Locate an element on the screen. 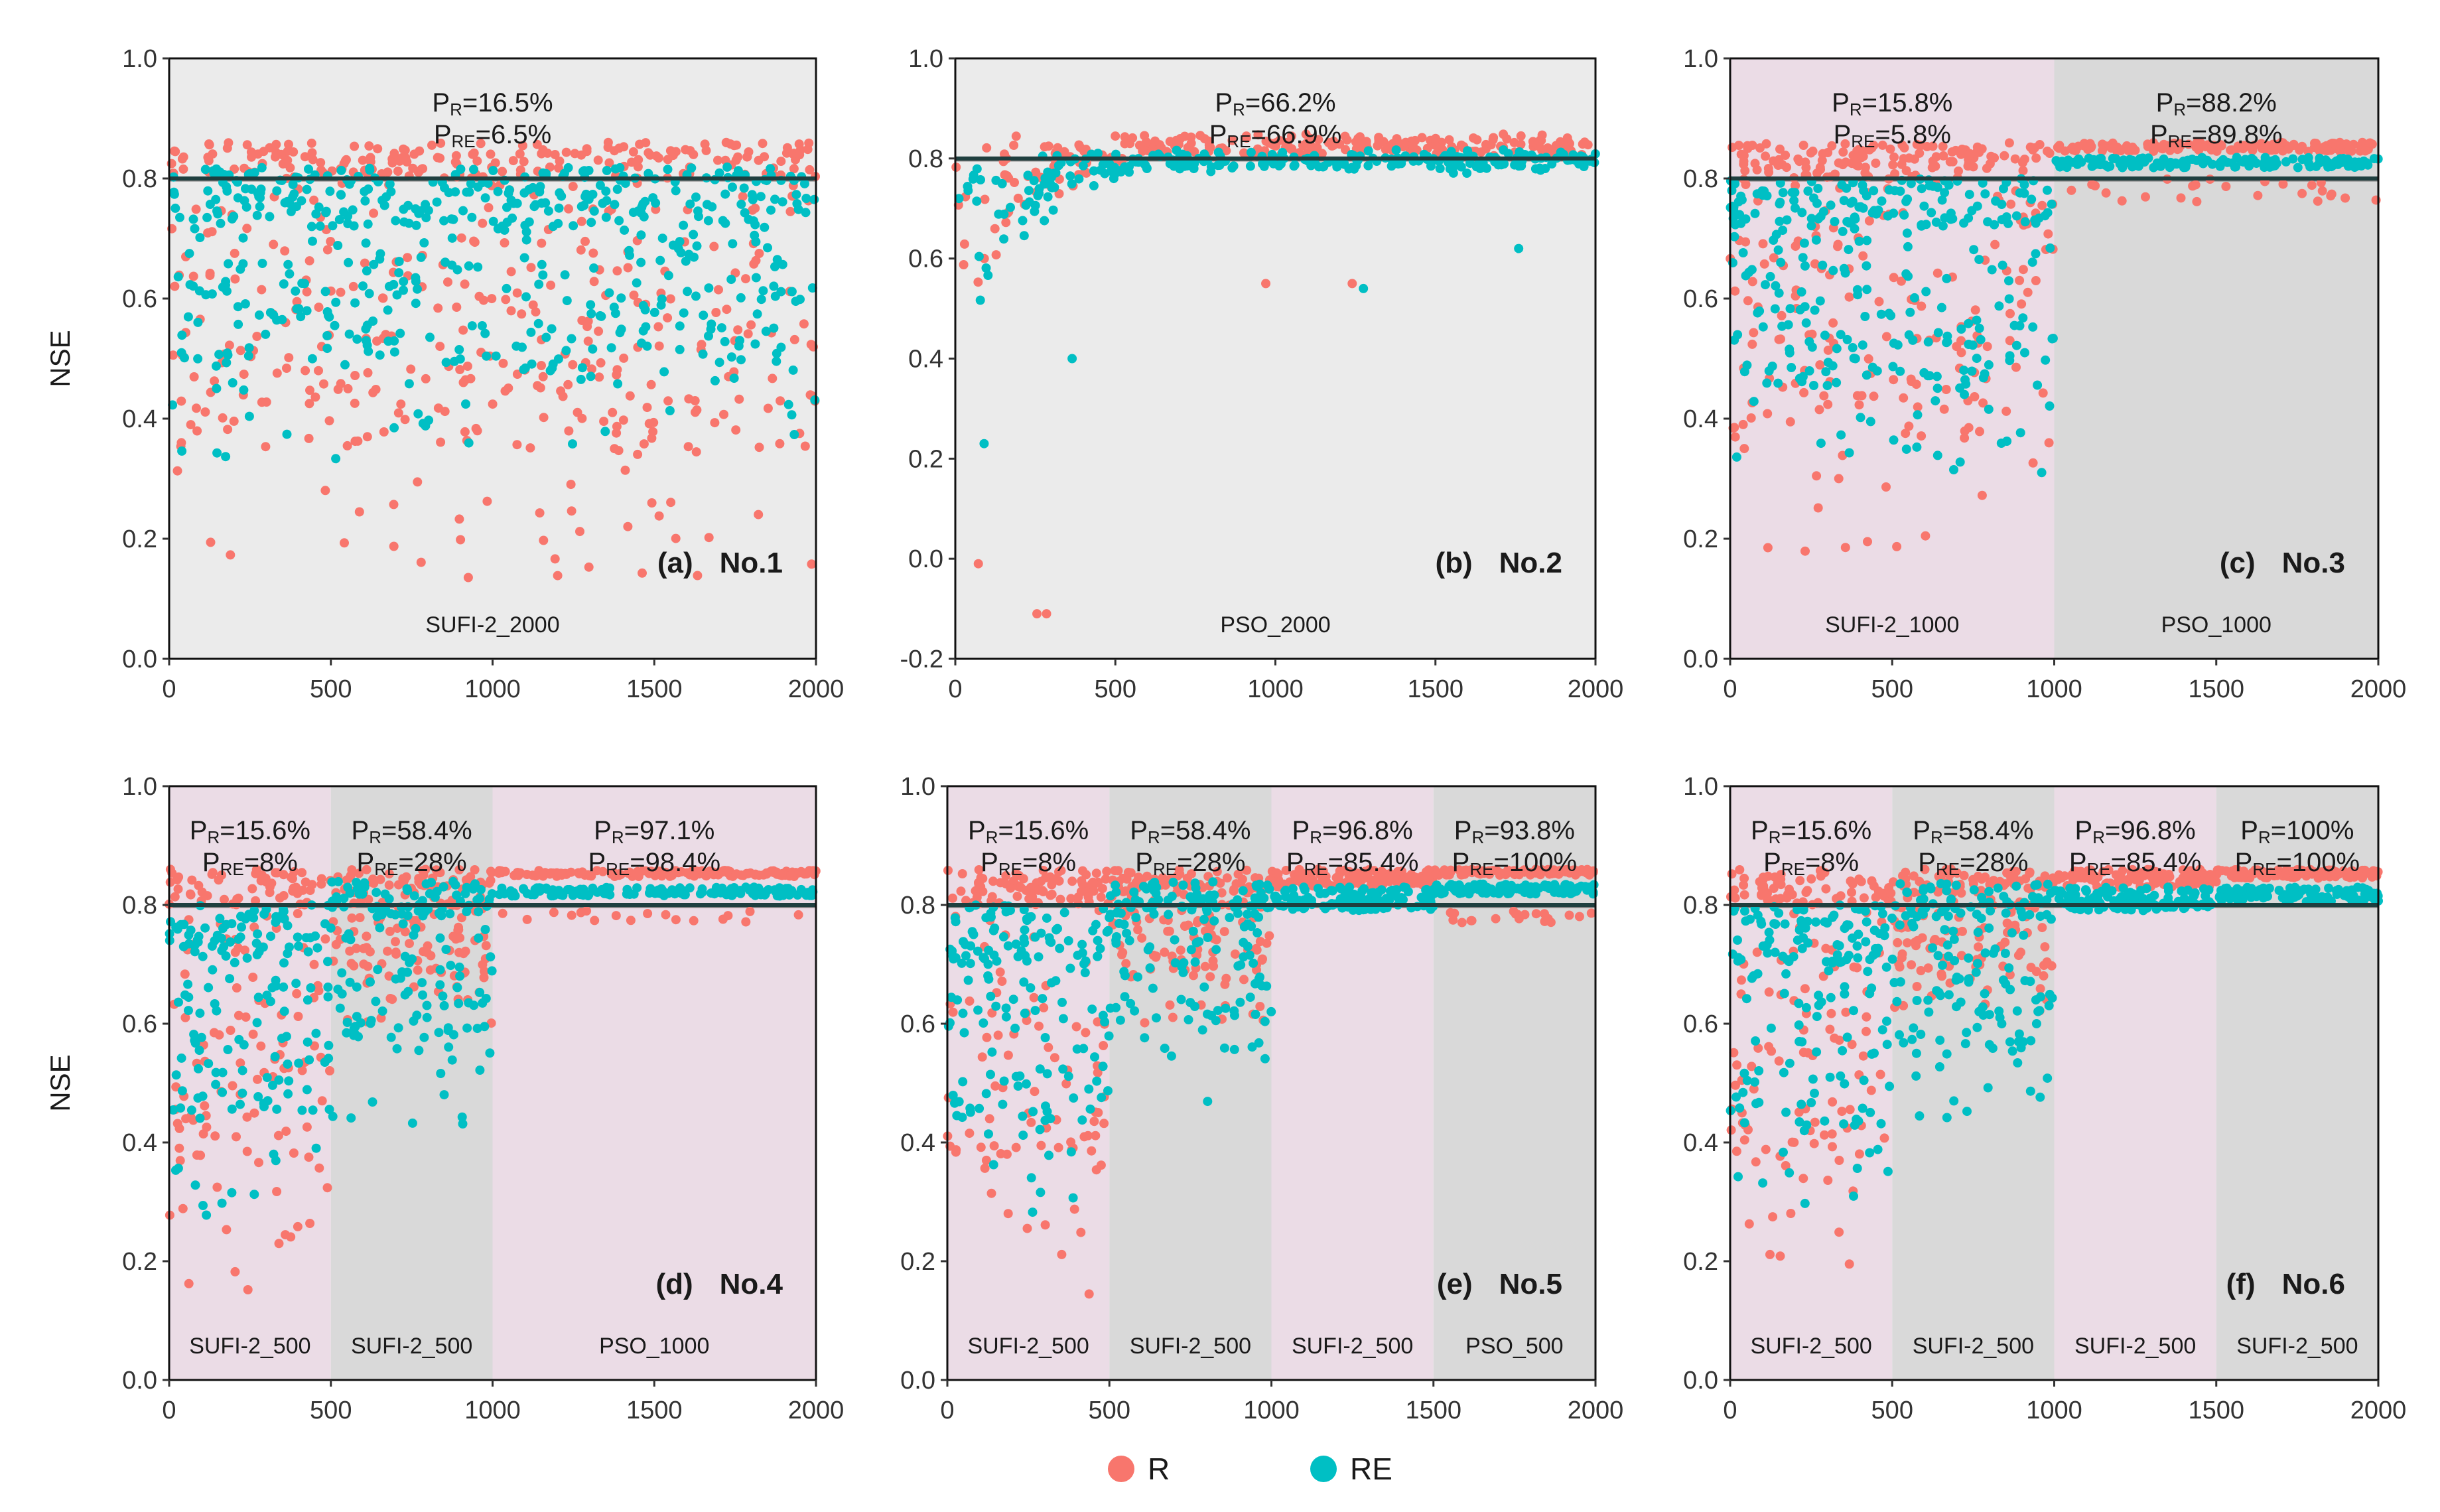 The height and width of the screenshot is (1512, 2440). x-tick-label: 1000 is located at coordinates (1271, 1411).